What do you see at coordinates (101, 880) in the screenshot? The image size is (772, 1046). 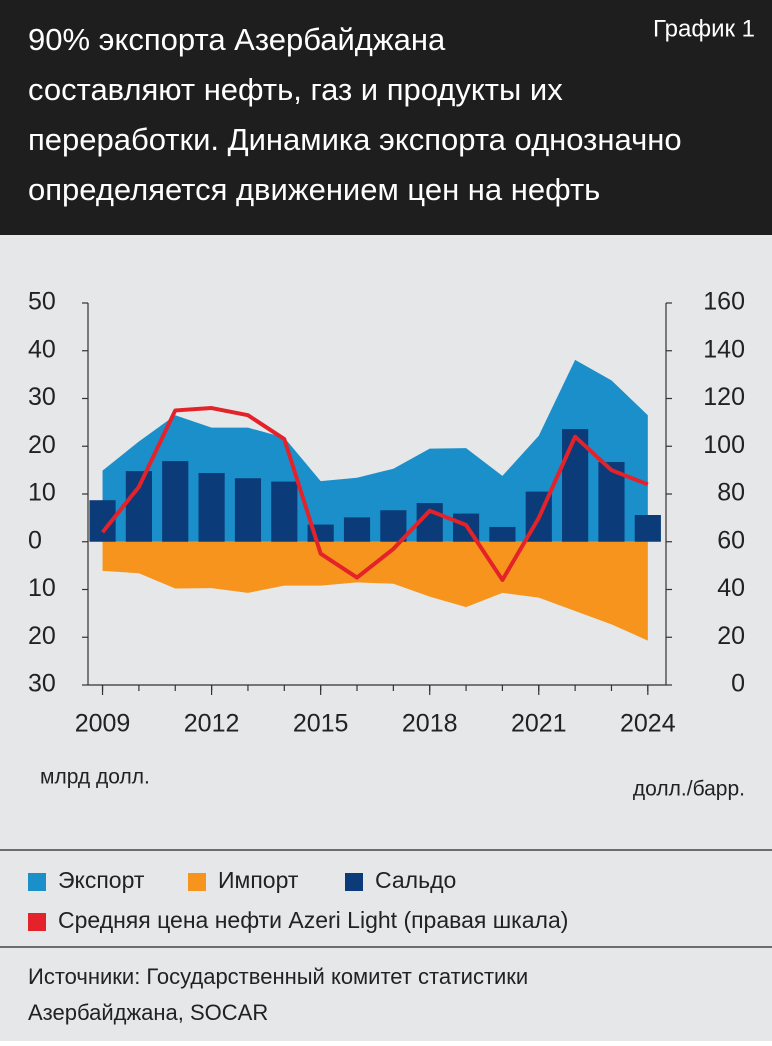 I see `legend-label: Экспорт` at bounding box center [101, 880].